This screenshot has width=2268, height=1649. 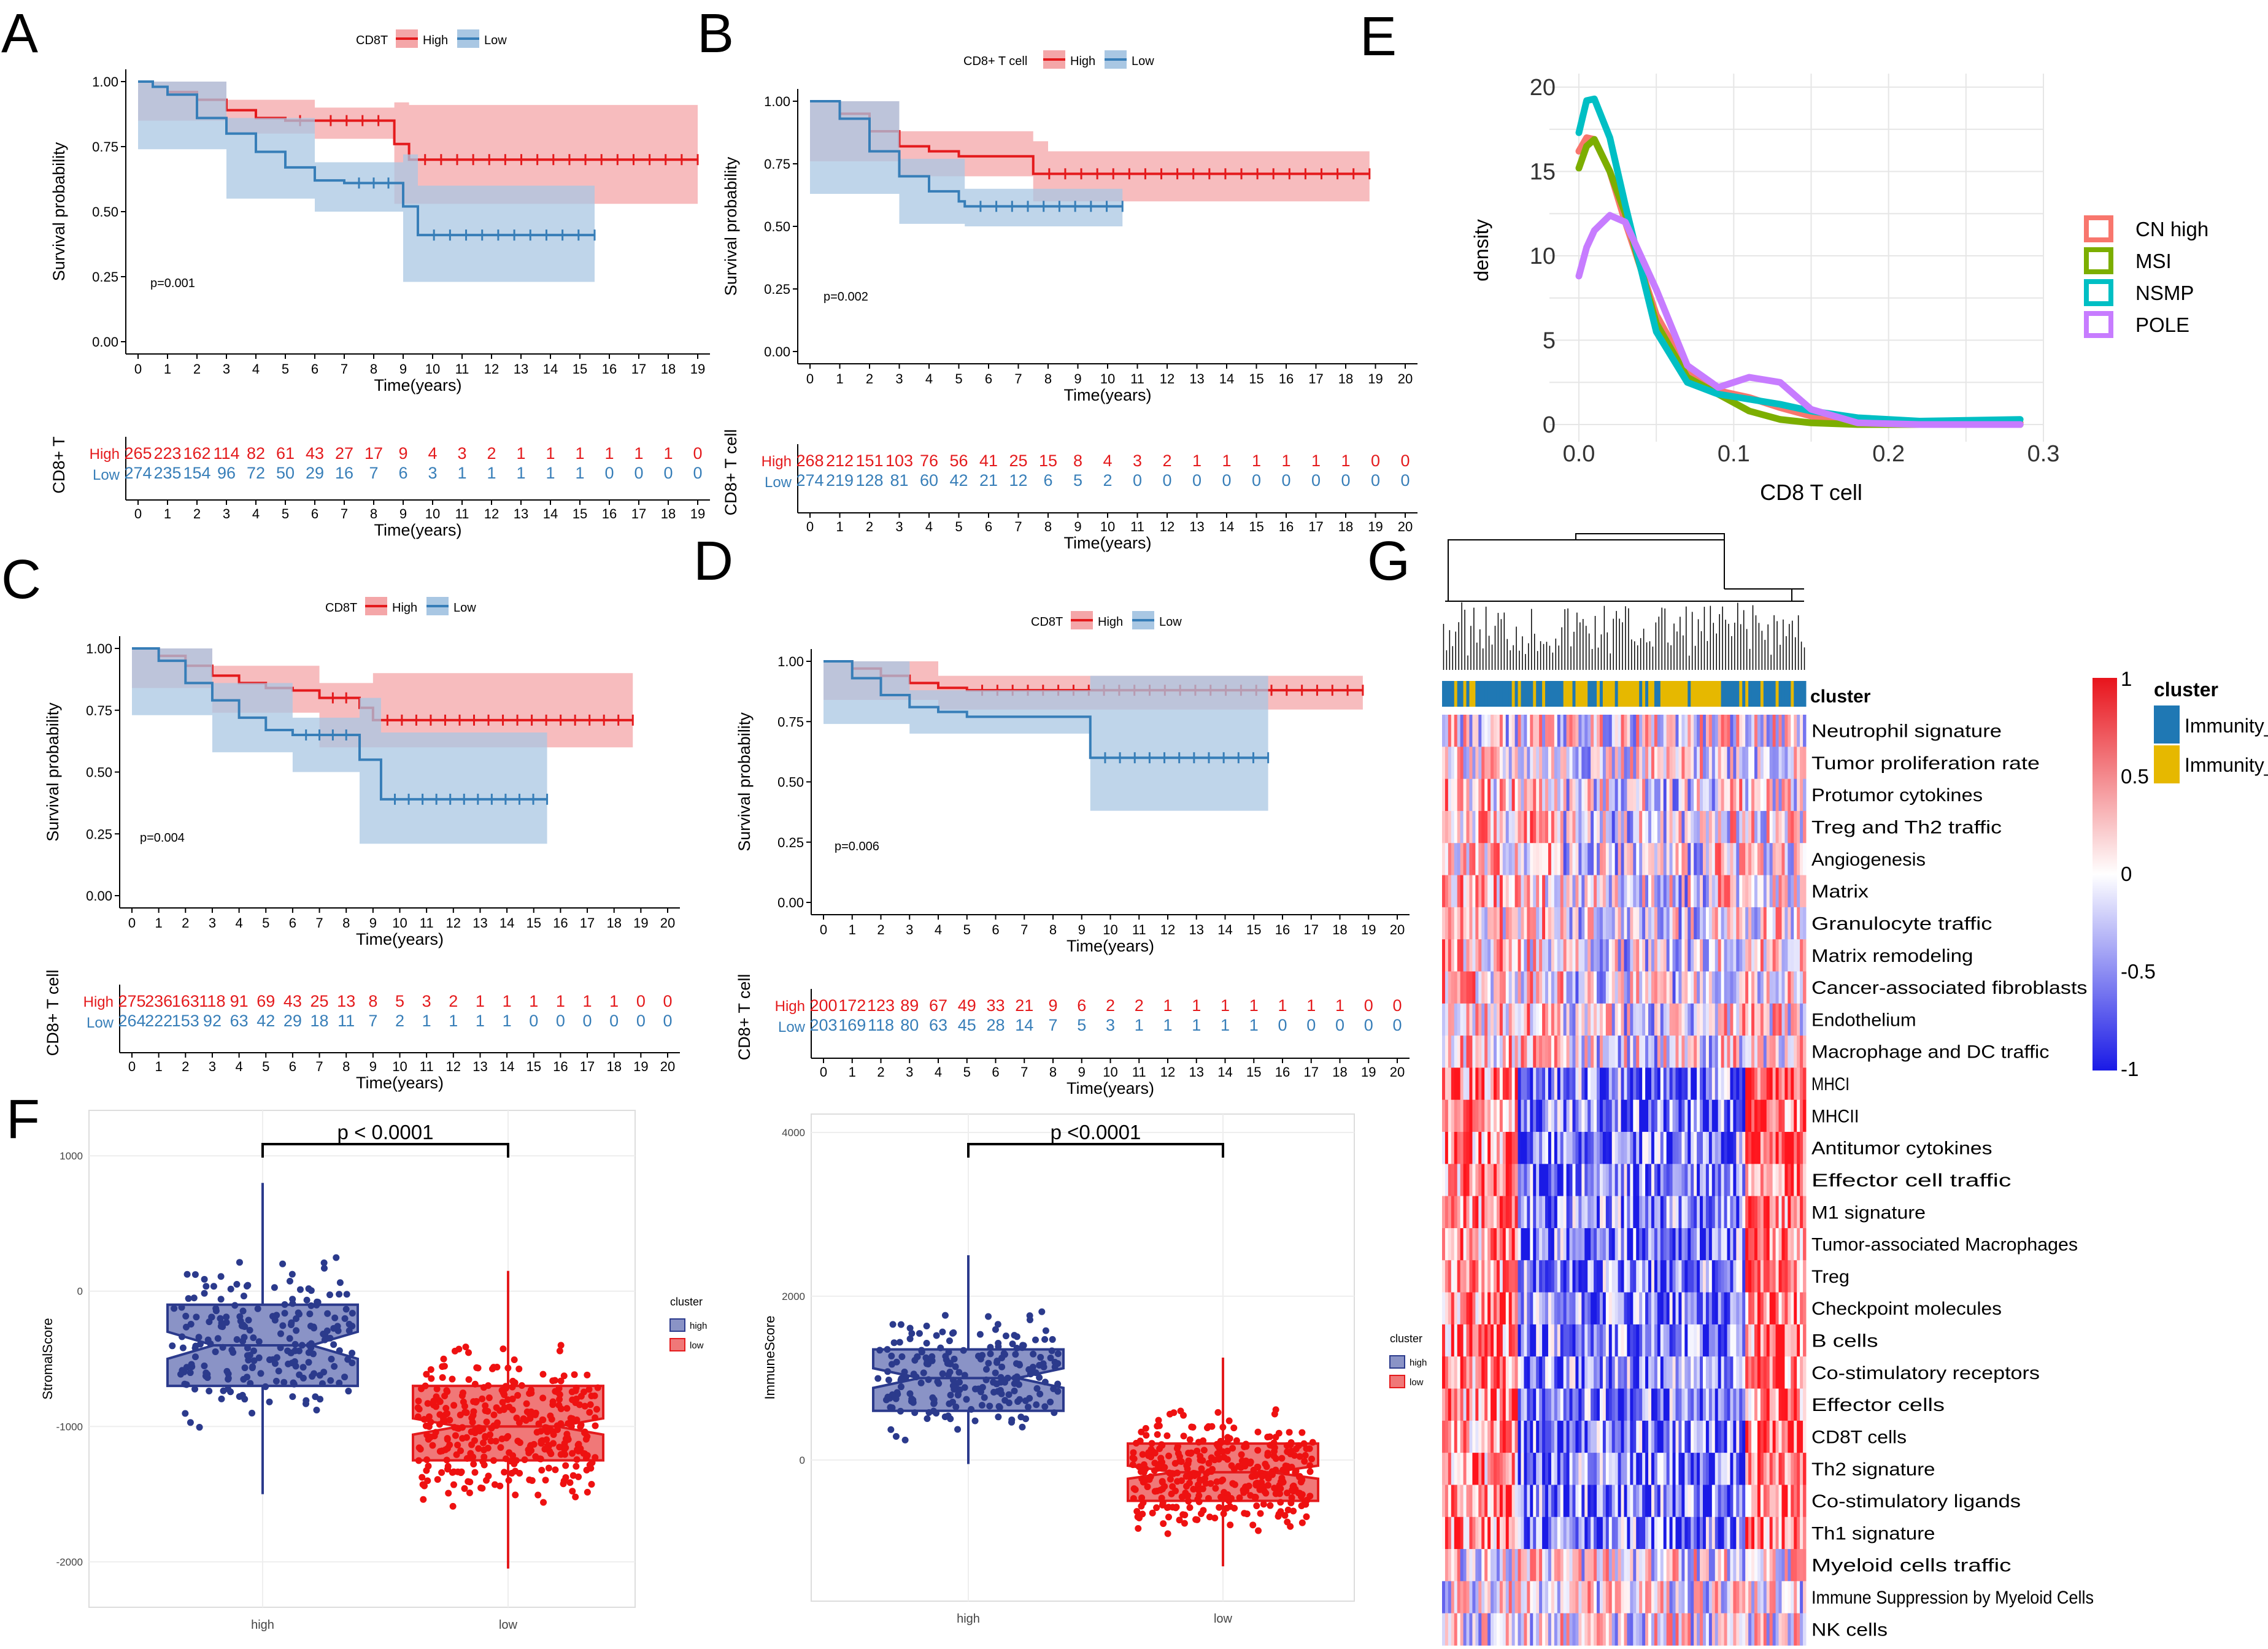 What do you see at coordinates (1047, 480) in the screenshot?
I see `risk-low-count: 6` at bounding box center [1047, 480].